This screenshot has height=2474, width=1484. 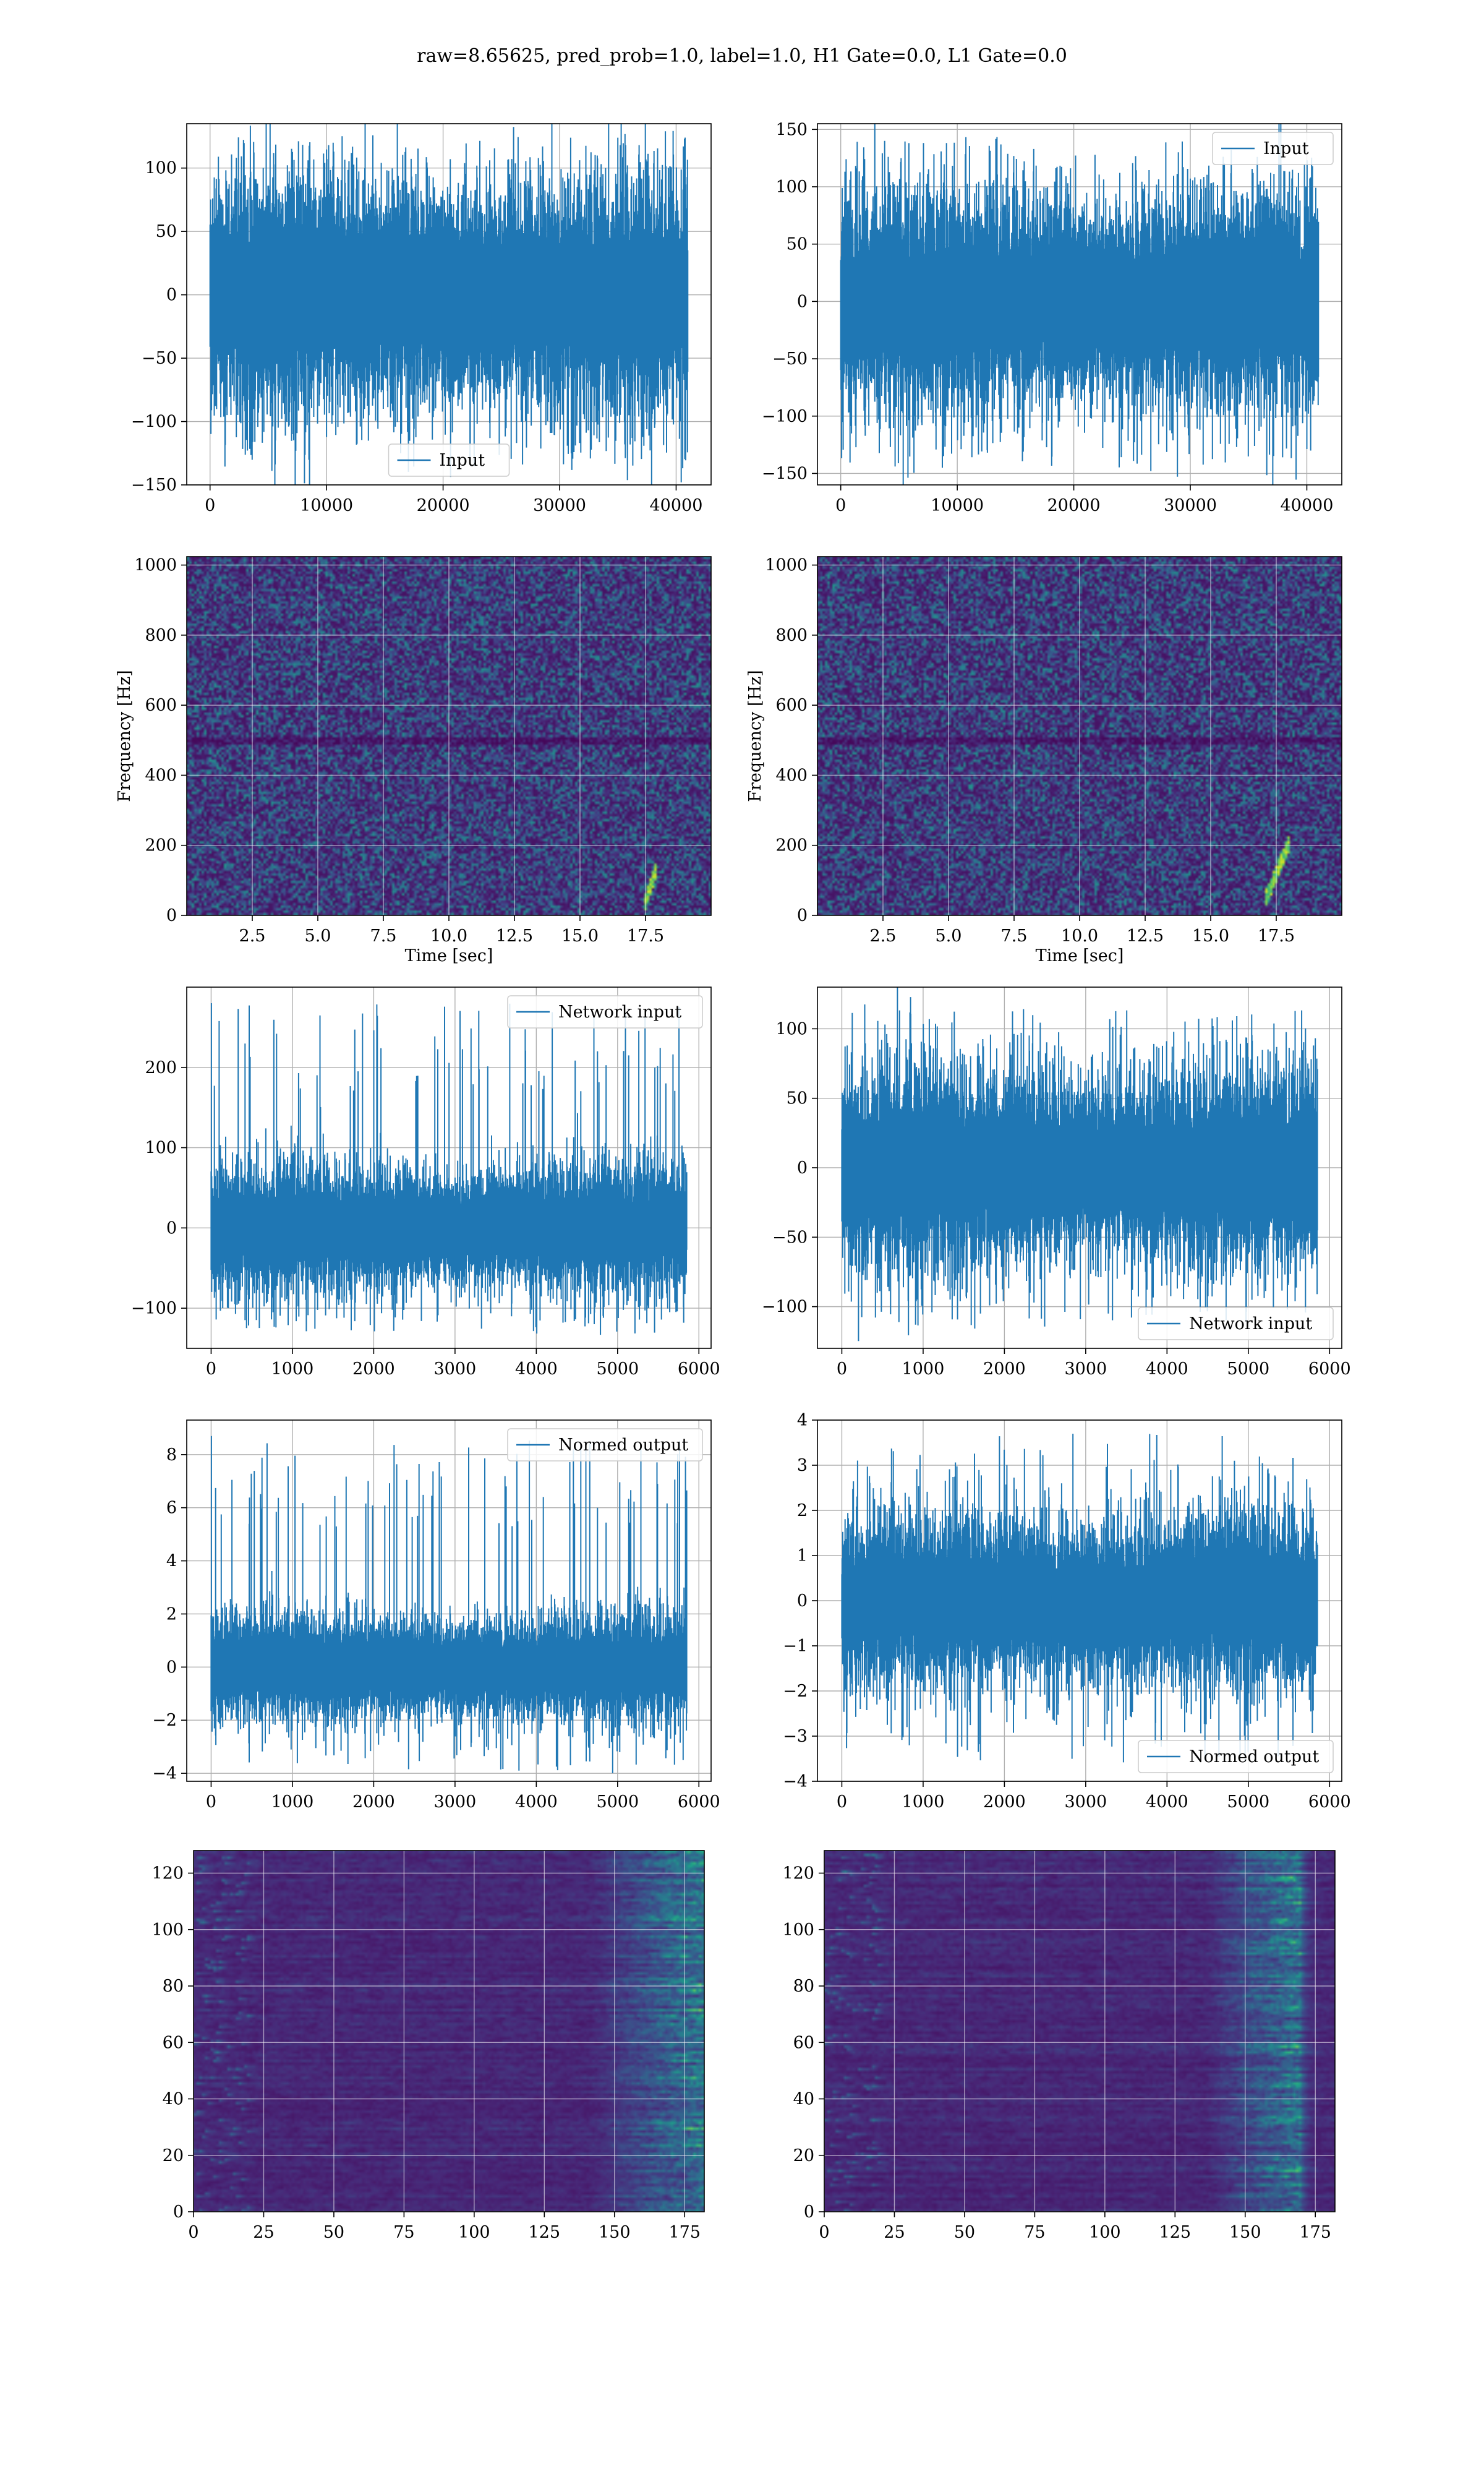 I want to click on h1-feature-map-frame, so click(x=449, y=2031).